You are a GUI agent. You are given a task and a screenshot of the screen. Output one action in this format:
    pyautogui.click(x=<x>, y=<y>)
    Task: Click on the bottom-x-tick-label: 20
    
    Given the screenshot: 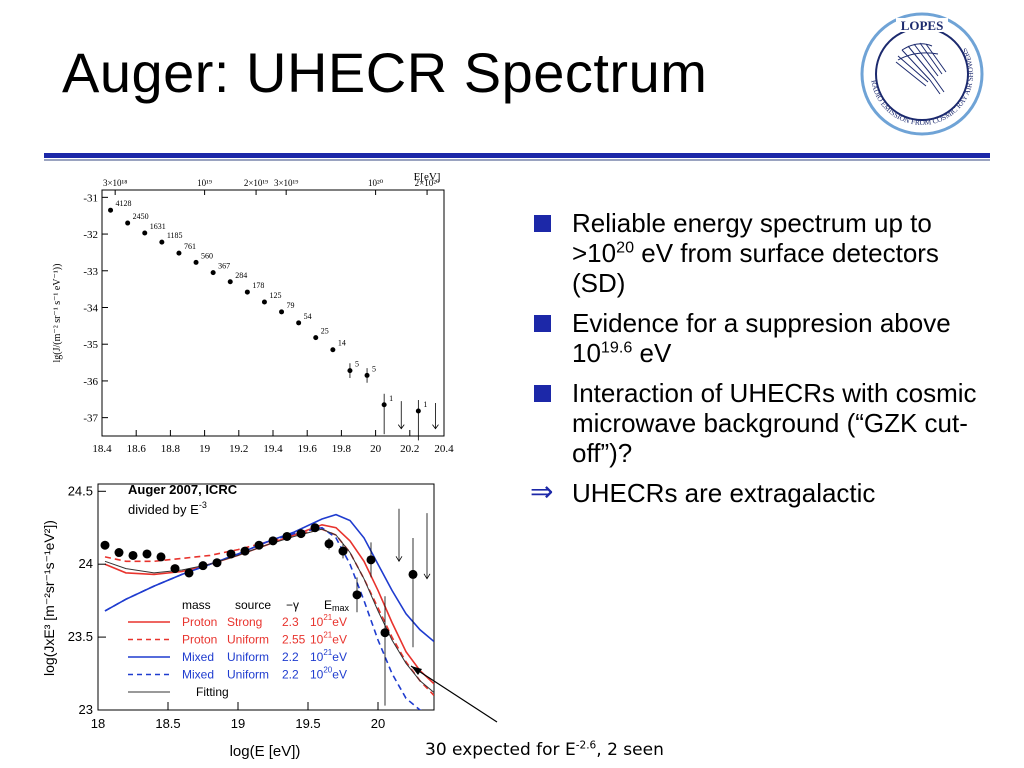 What is the action you would take?
    pyautogui.click(x=378, y=723)
    